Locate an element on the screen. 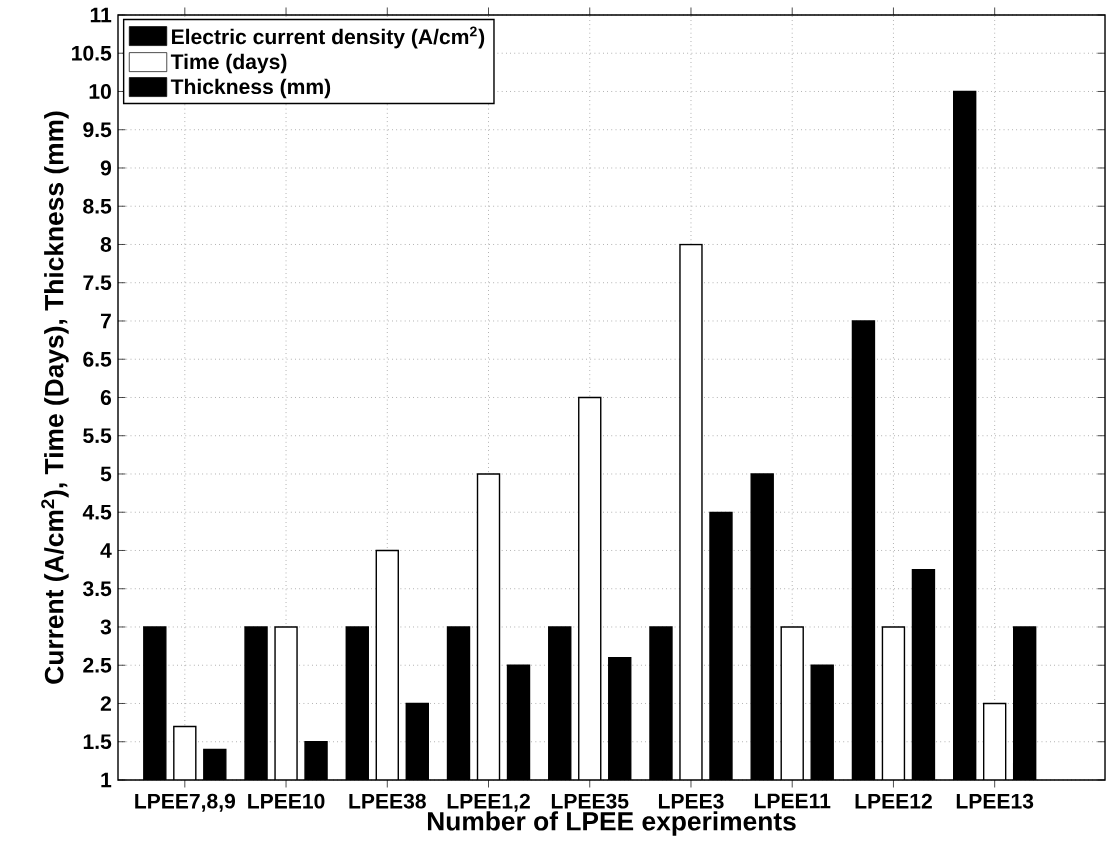  x-tick-label: LPEE13 is located at coordinates (995, 801).